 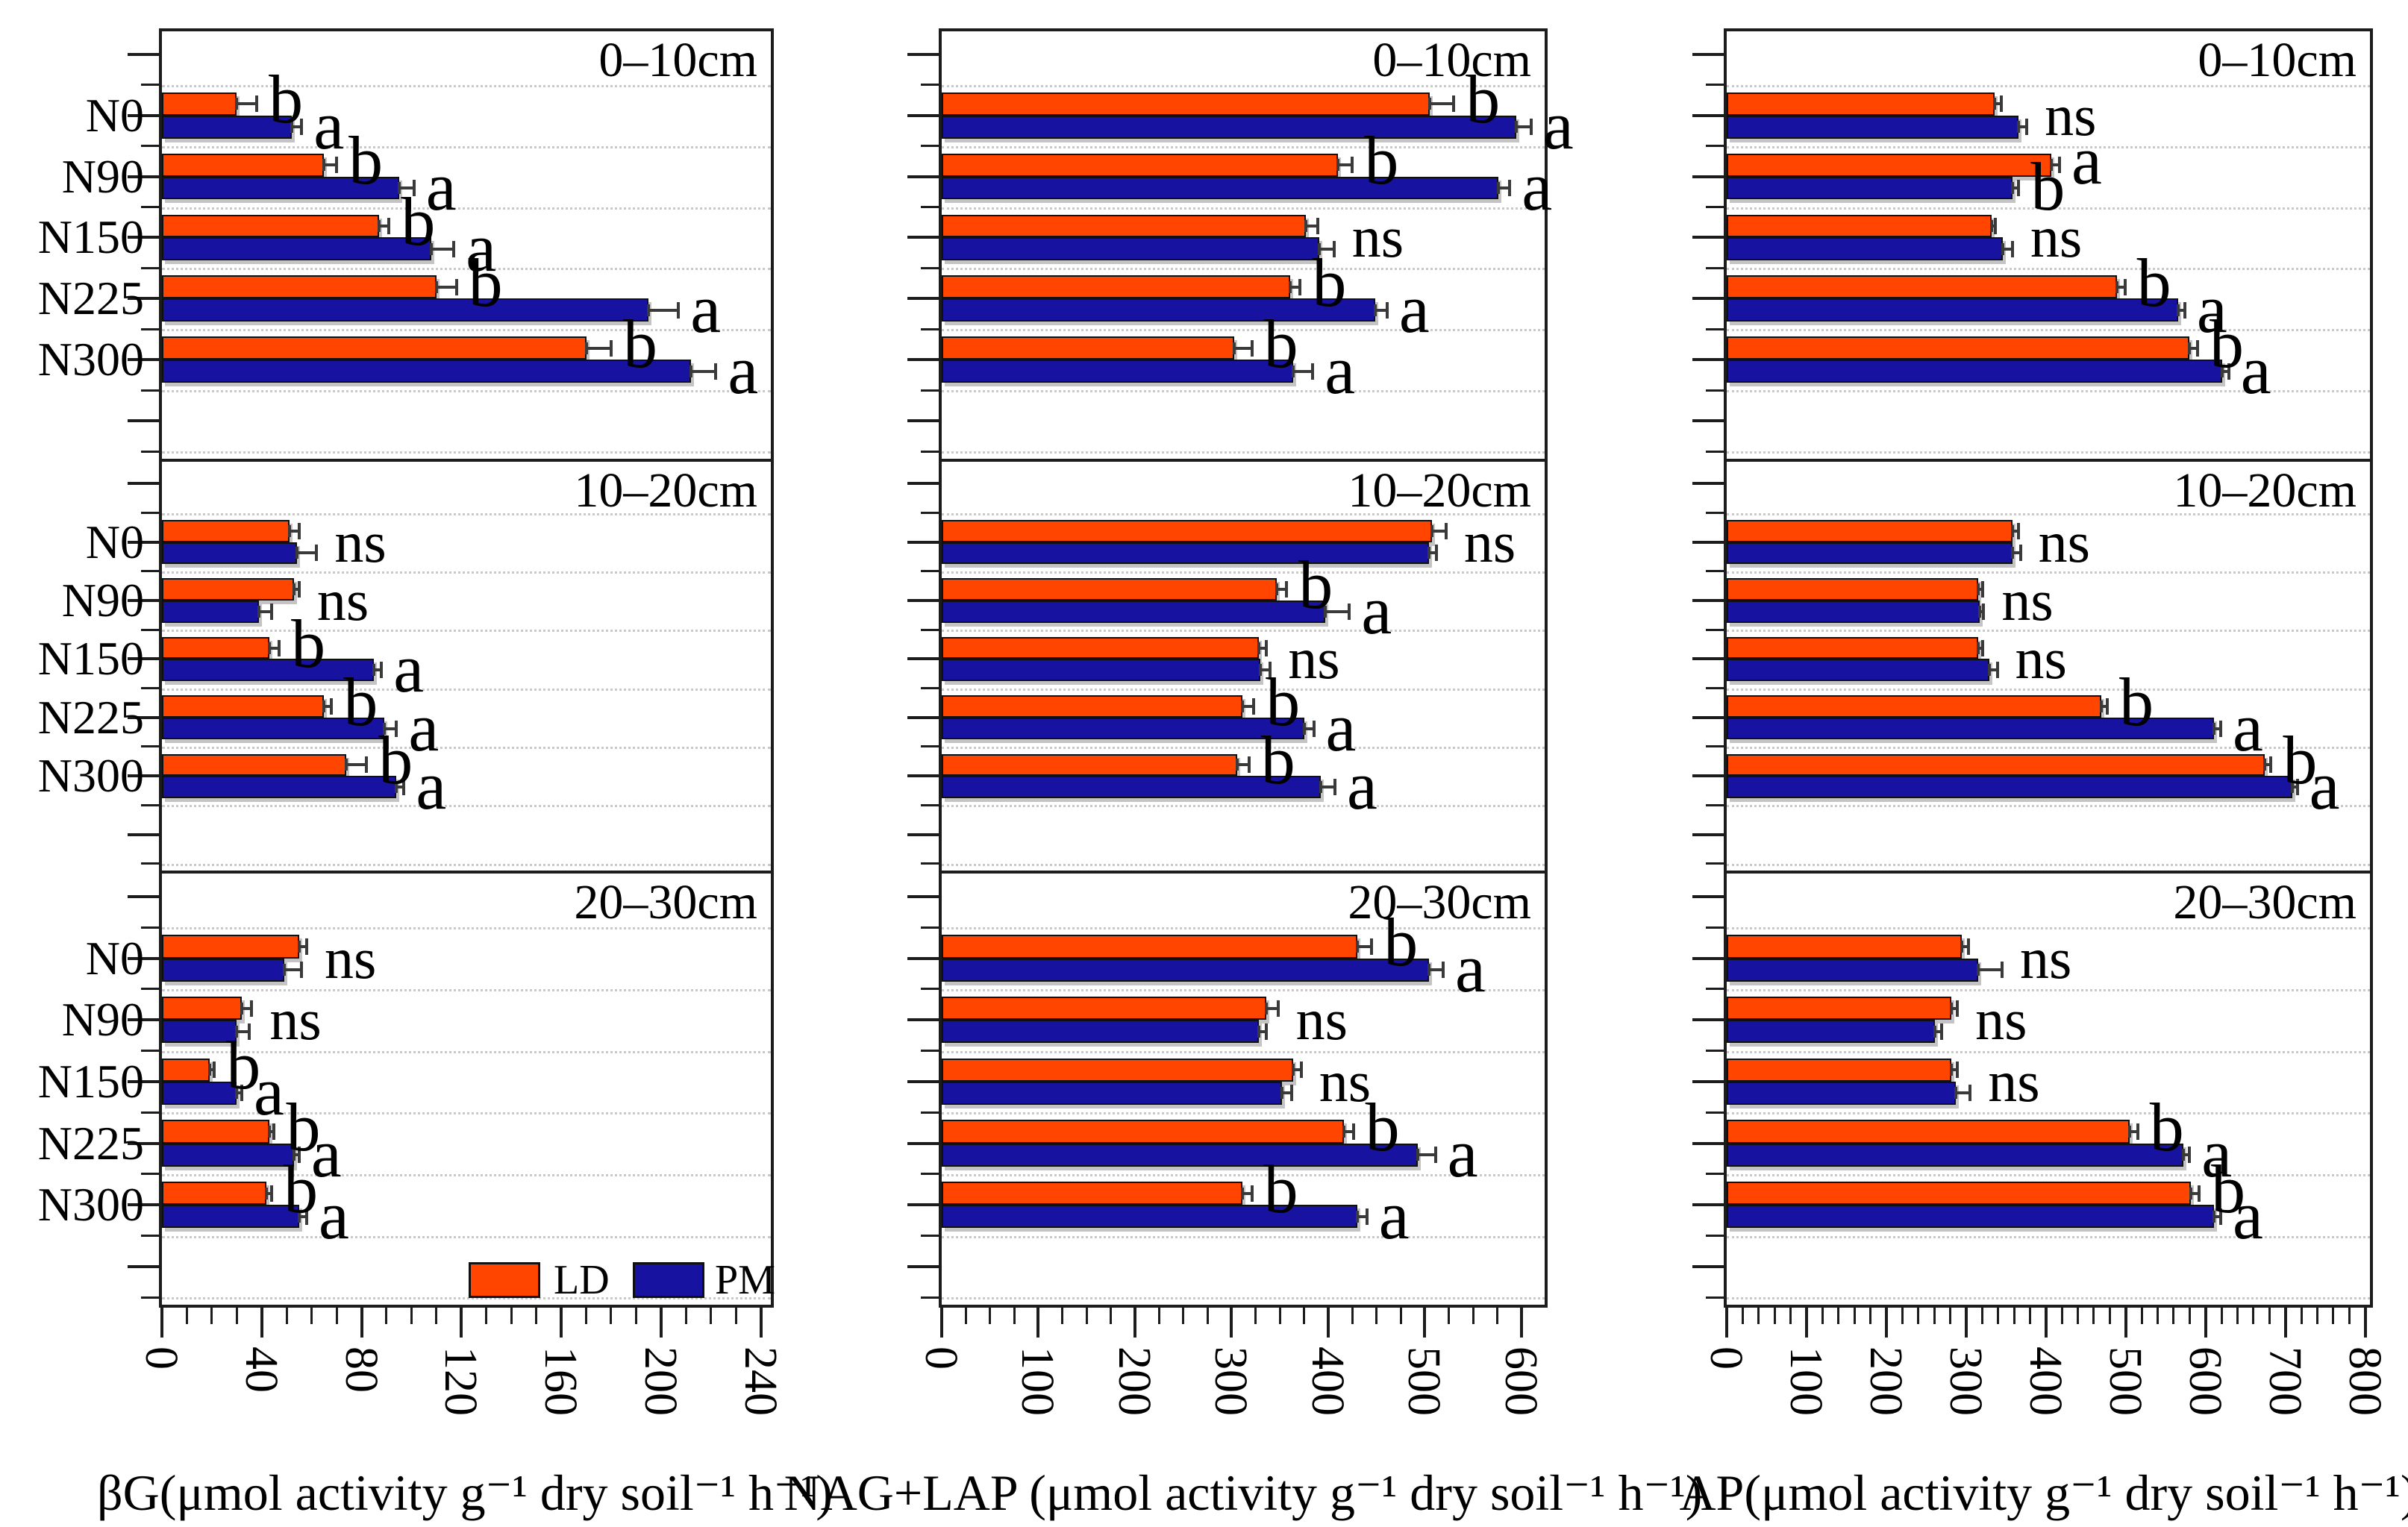 I want to click on panel-AP-20–30cm: 20–30cm ns ns ns b a b a, so click(x=2032, y=1089).